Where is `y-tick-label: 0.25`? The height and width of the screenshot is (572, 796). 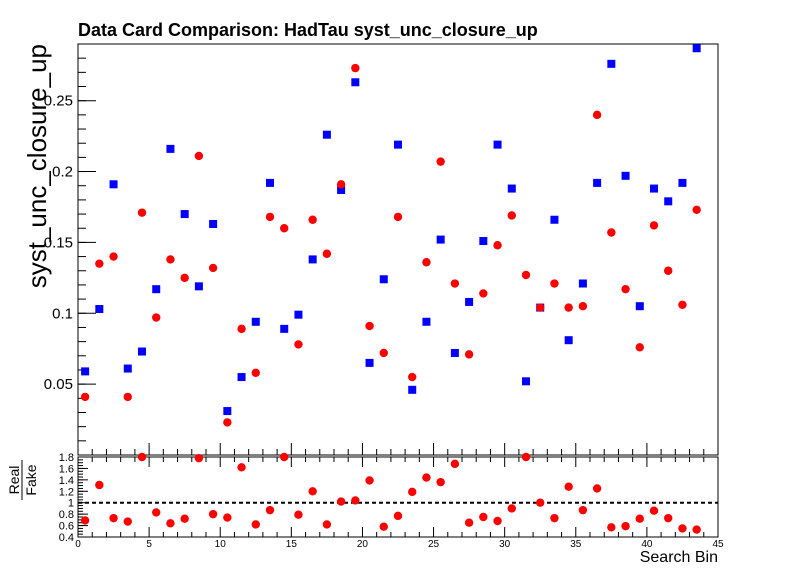 y-tick-label: 0.25 is located at coordinates (58, 101).